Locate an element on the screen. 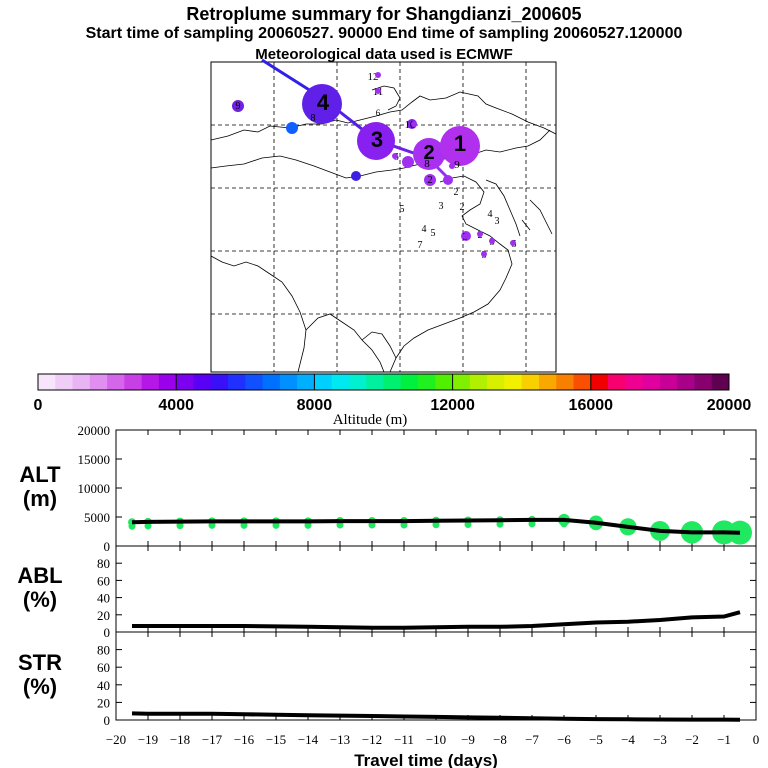 This screenshot has height=768, width=768. x-tick-label: −16 is located at coordinates (244, 739).